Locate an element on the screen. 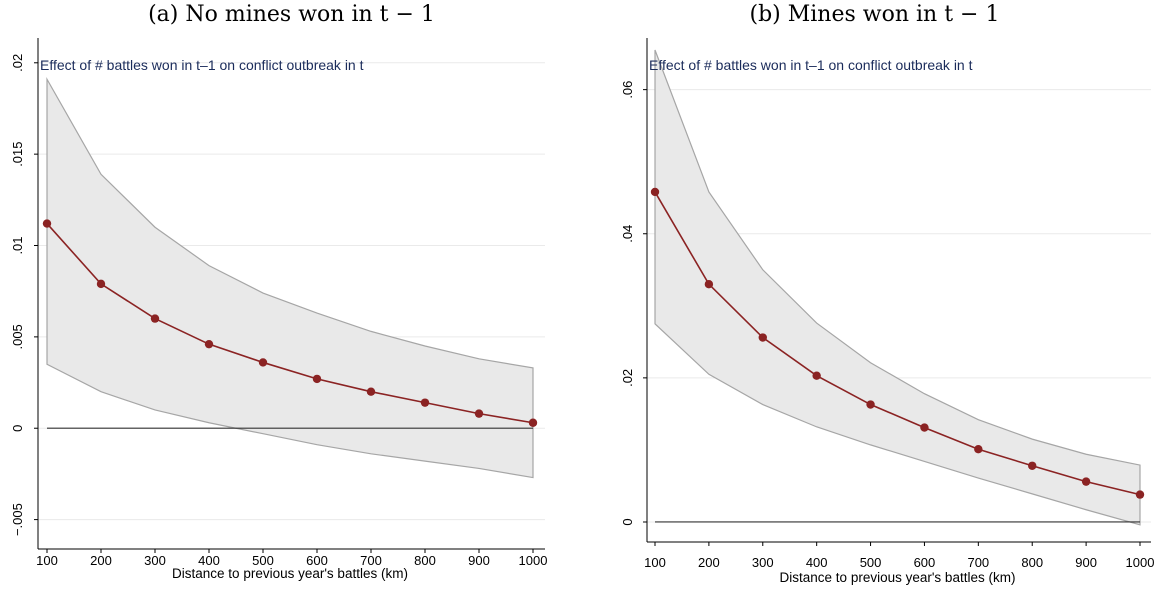 This screenshot has height=590, width=1167. panel-b-x-tick-label-700: 700 is located at coordinates (978, 562).